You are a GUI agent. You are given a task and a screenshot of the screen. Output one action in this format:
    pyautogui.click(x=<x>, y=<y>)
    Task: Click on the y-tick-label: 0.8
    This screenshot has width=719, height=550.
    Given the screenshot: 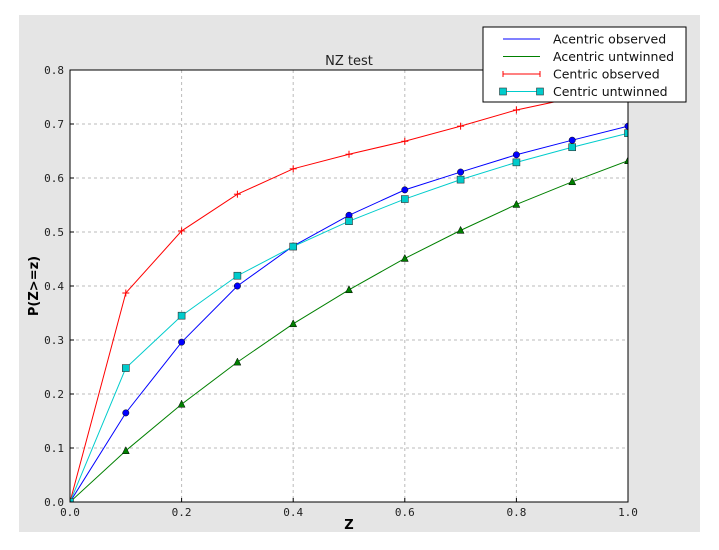 What is the action you would take?
    pyautogui.click(x=54, y=70)
    